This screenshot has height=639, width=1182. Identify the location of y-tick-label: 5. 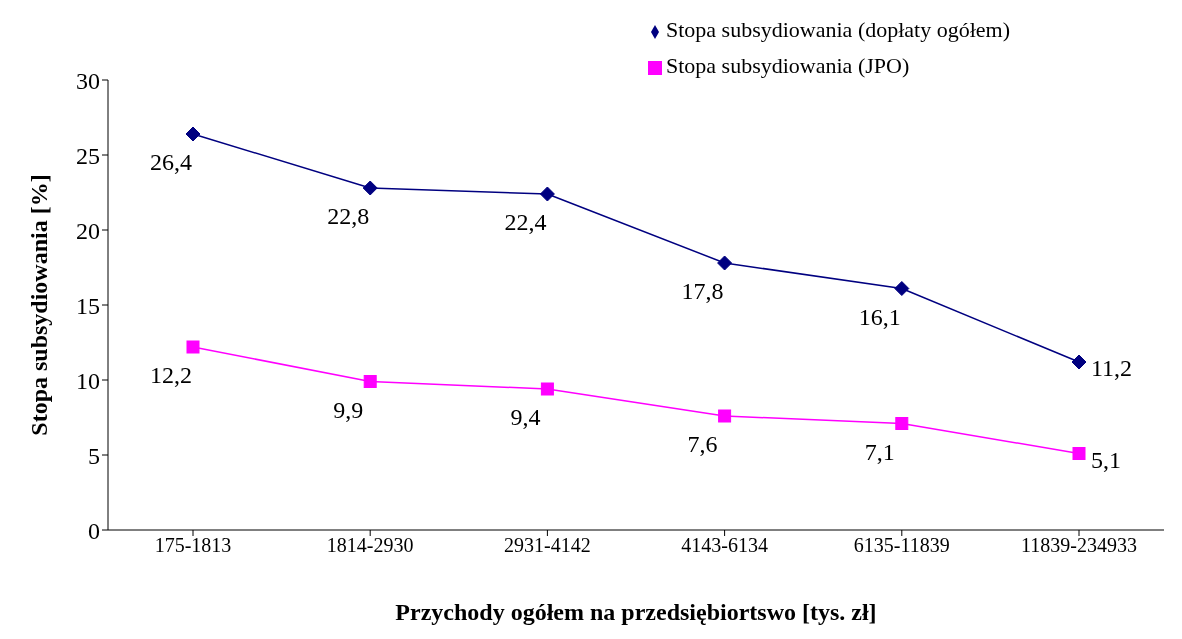
(94, 455).